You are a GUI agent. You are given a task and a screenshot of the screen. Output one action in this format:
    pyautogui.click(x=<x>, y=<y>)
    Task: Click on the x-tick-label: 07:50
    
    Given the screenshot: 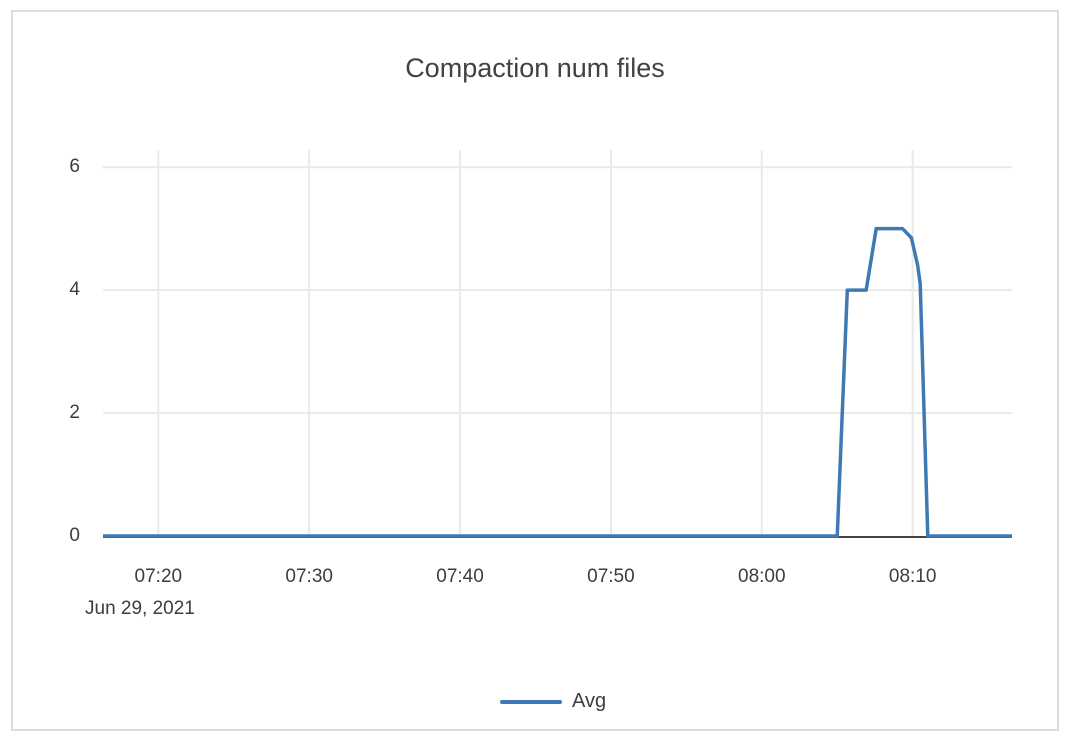 What is the action you would take?
    pyautogui.click(x=611, y=576)
    